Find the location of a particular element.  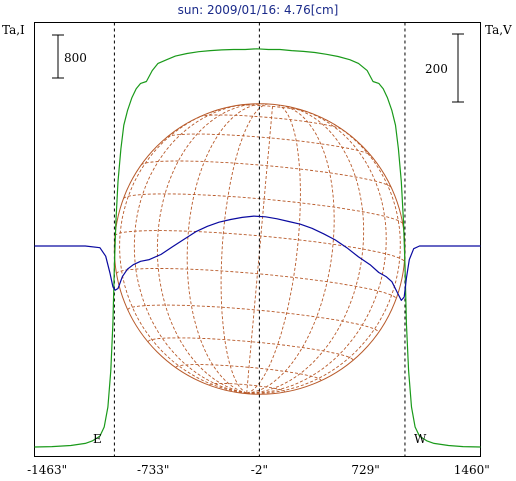

chart-title: sun: 2009/01/16: 4.76[cm] is located at coordinates (258, 10).